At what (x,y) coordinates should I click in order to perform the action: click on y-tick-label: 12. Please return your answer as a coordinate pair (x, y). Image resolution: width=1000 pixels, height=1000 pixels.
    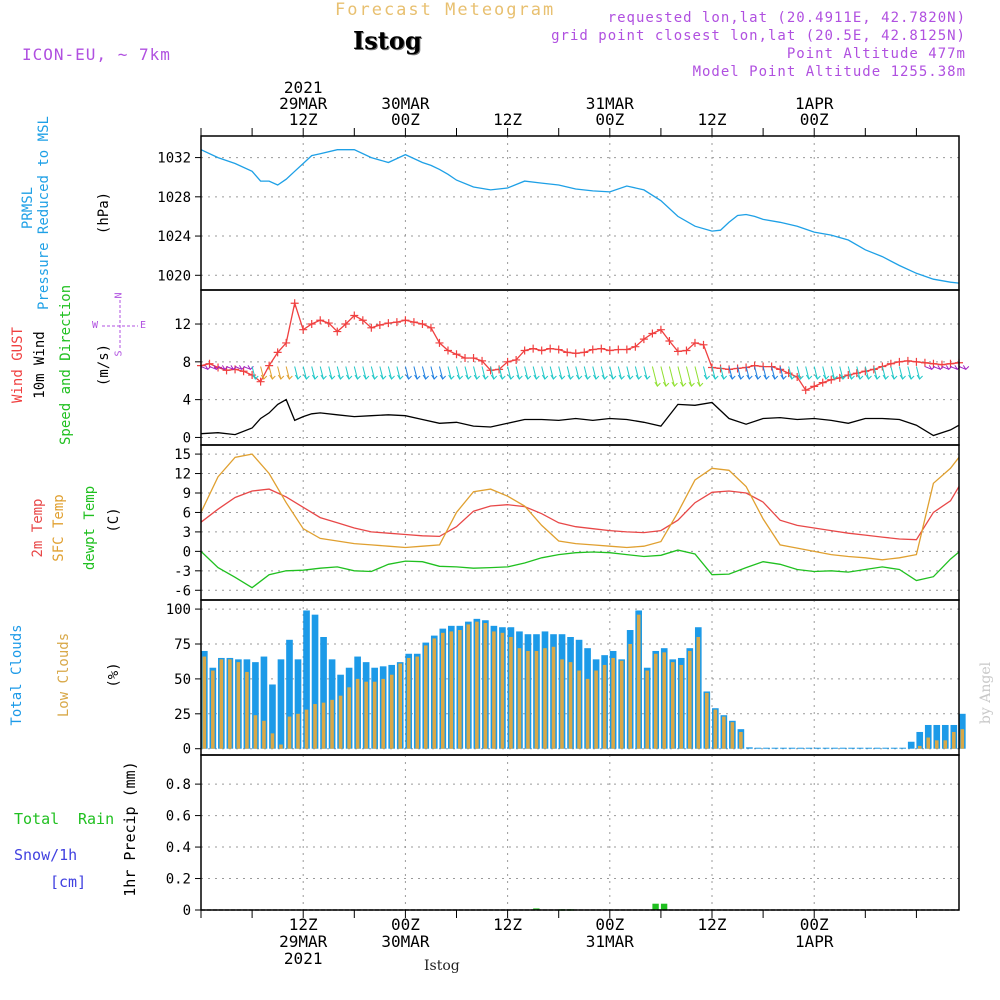
    Looking at the image, I should click on (182, 475).